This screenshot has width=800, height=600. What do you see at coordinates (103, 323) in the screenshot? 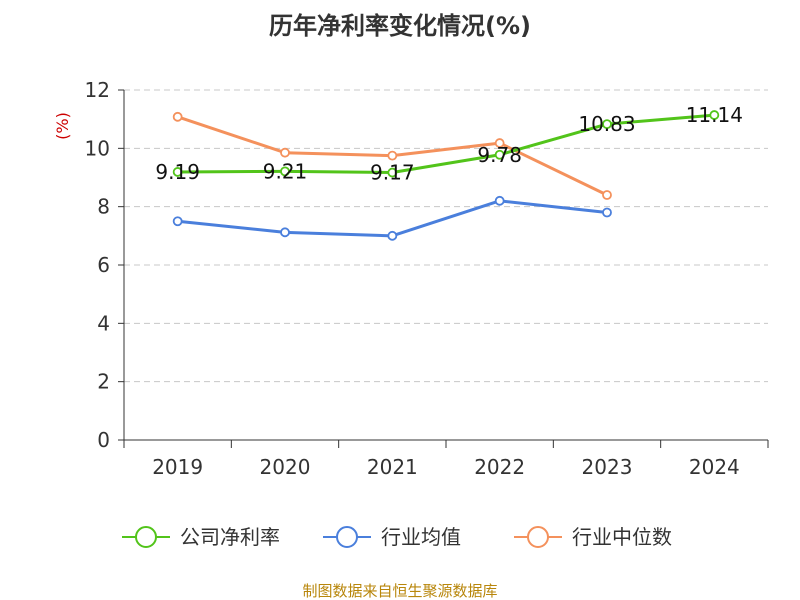
I see `y-tick-label: 4` at bounding box center [103, 323].